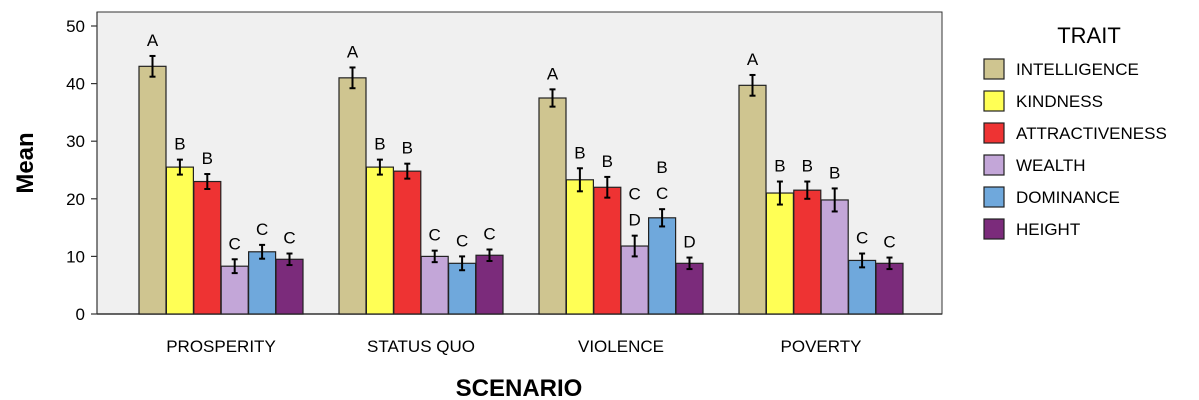 This screenshot has height=400, width=1199. I want to click on legend-label: WEALTH, so click(1051, 165).